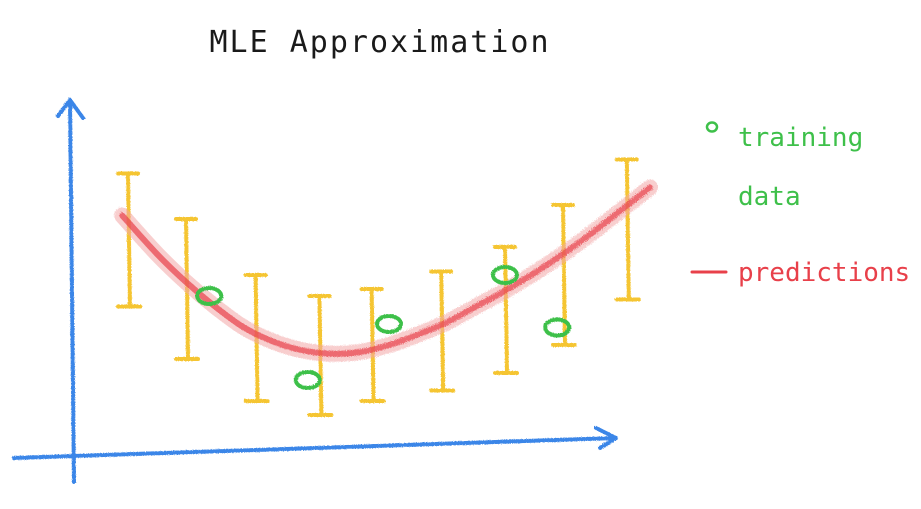 The width and height of the screenshot is (921, 509). What do you see at coordinates (315, 448) in the screenshot?
I see `x-axis` at bounding box center [315, 448].